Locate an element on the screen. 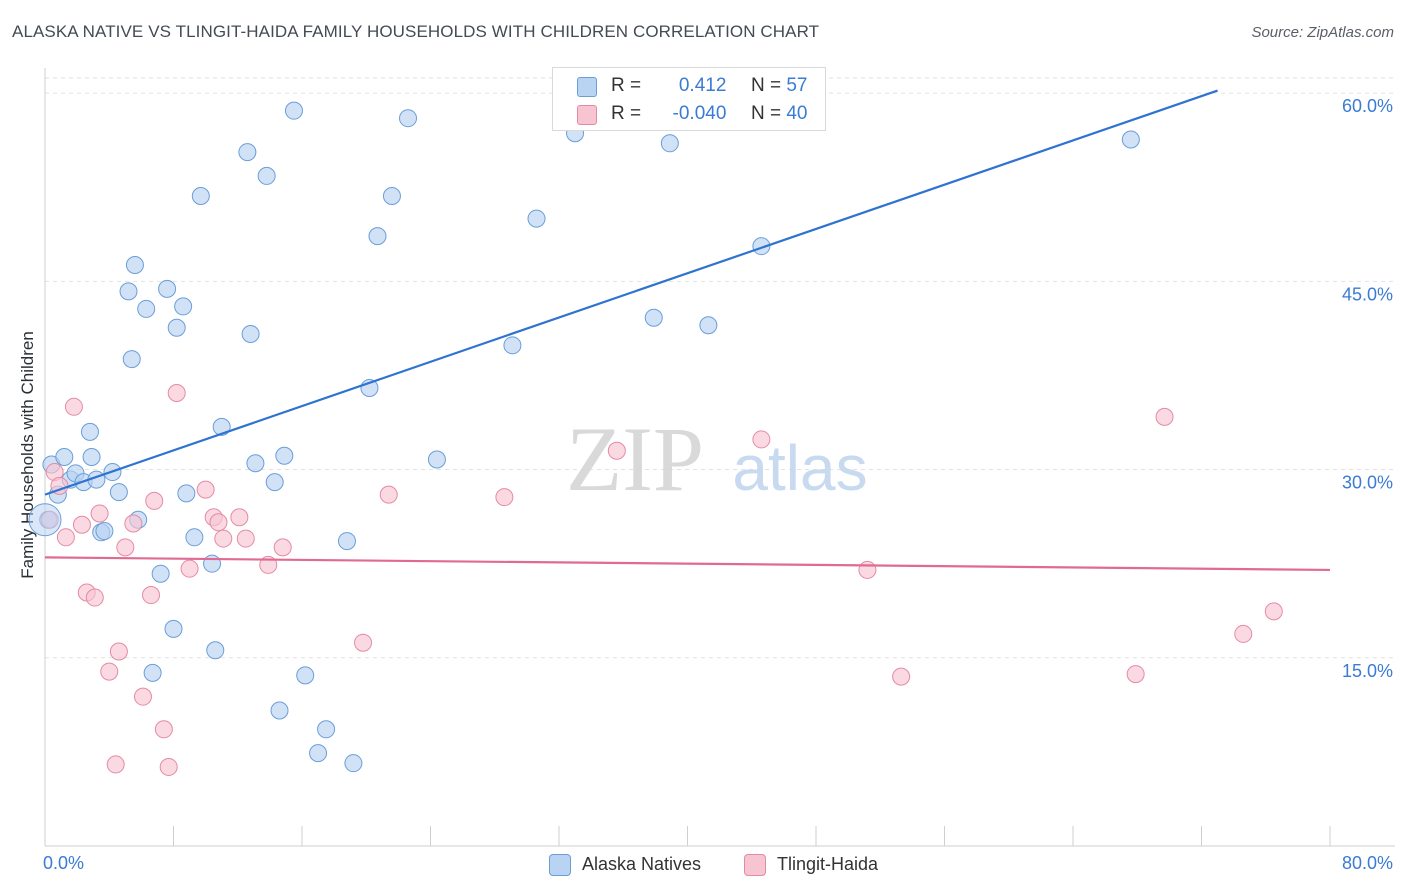 This screenshot has width=1406, height=892. legend-label: Alaska Natives is located at coordinates (642, 864).